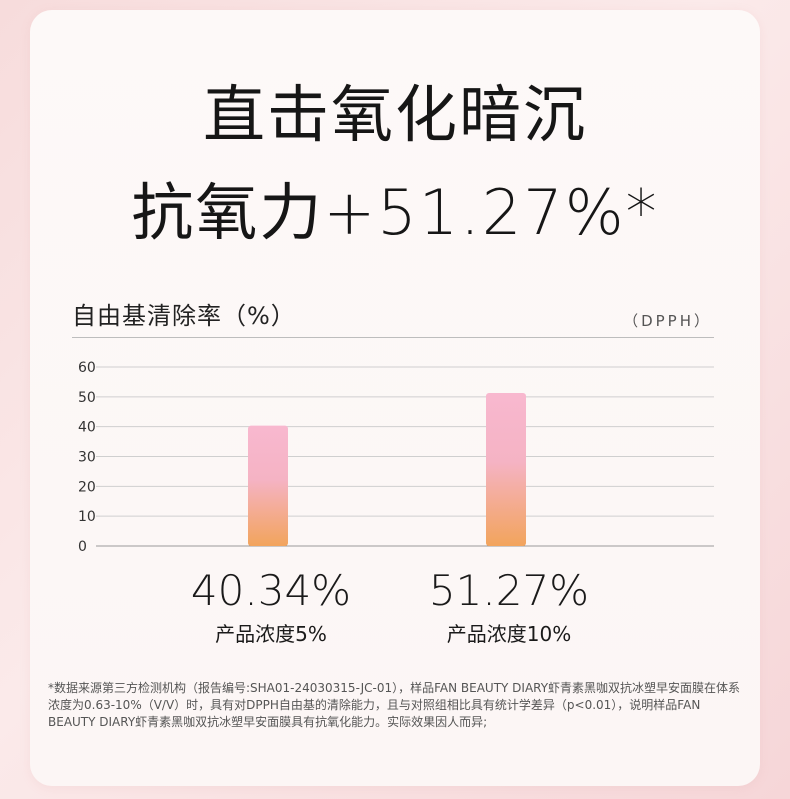 This screenshot has height=799, width=790. I want to click on method-label: （DPPH）, so click(667, 321).